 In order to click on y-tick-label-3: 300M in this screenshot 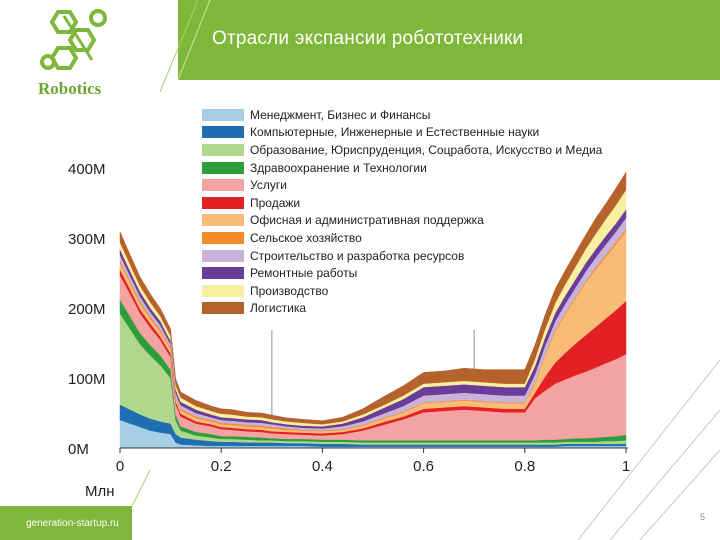, I will do `click(87, 239)`.